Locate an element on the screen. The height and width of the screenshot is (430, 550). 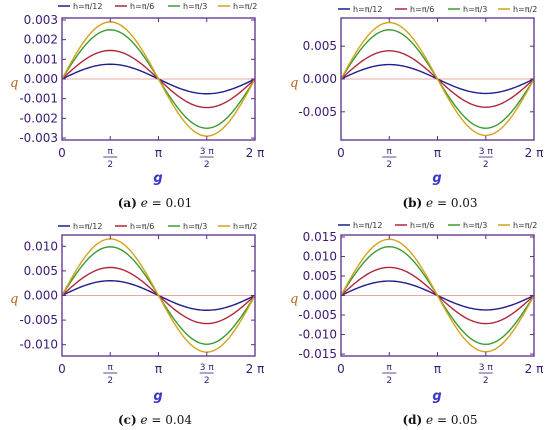
caption-value: = 0.01 is located at coordinates (172, 203).